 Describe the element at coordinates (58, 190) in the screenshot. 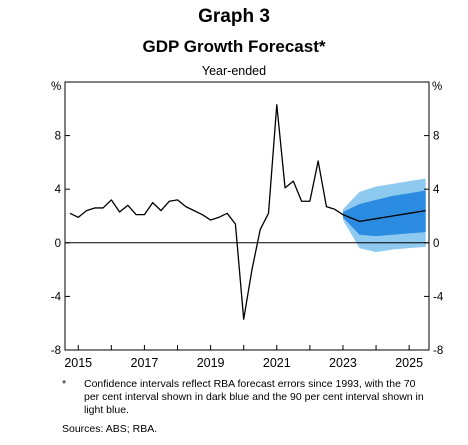

I see `y-tick-label-left: 4` at that location.